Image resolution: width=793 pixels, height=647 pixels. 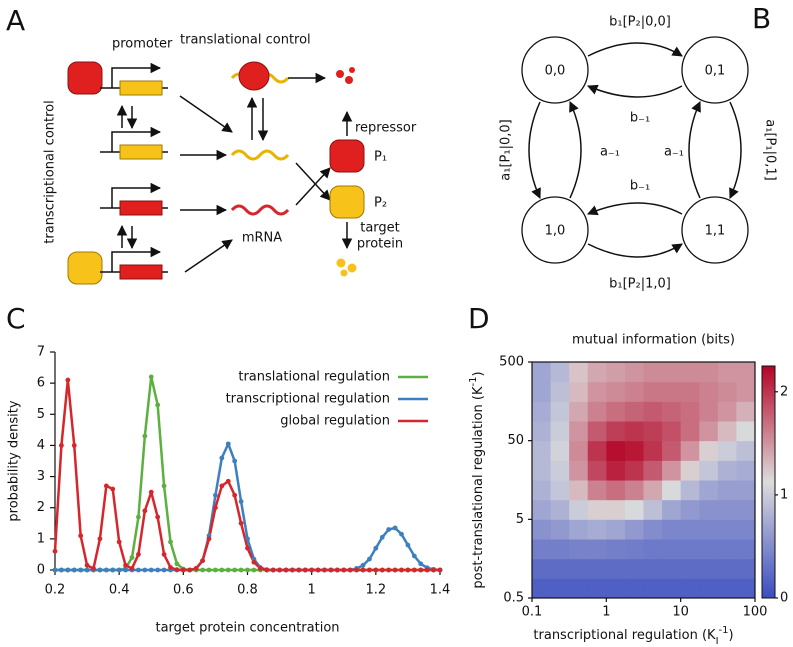 I want to click on panel-letter: B, so click(x=761, y=18).